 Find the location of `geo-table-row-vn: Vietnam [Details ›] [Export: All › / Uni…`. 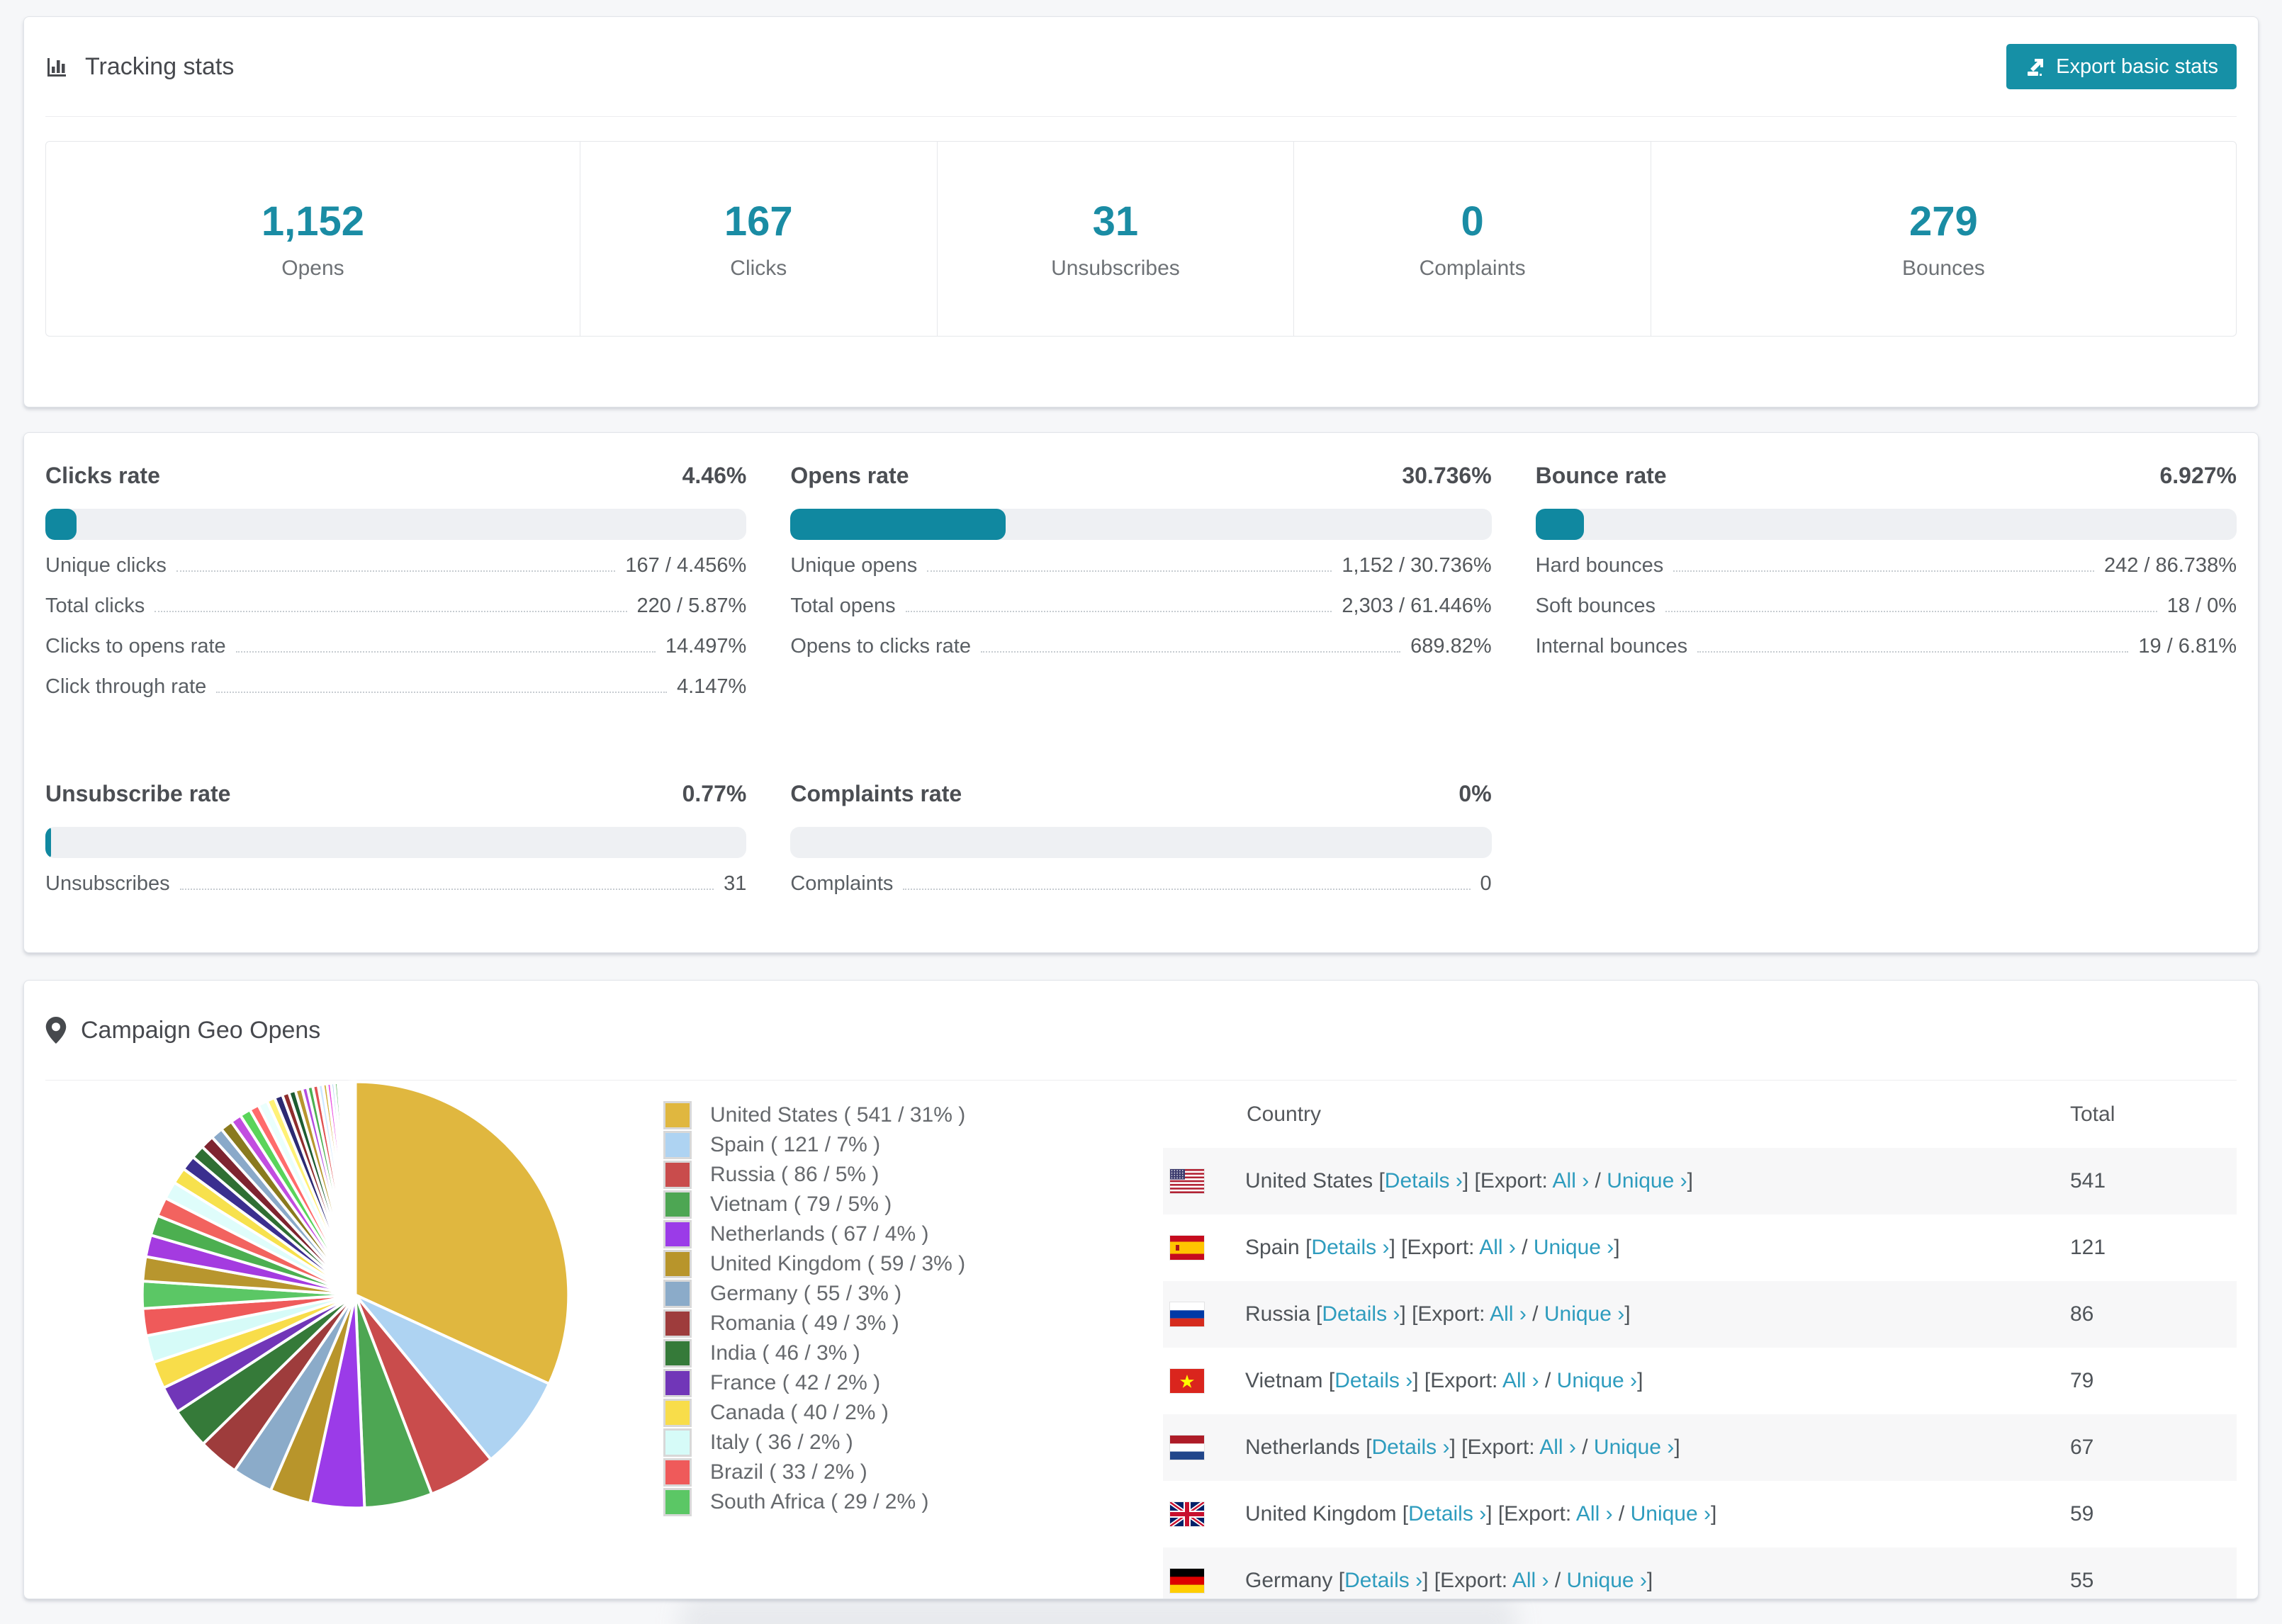

geo-table-row-vn: Vietnam [Details ›] [Export: All › / Uni… is located at coordinates (1700, 1381).